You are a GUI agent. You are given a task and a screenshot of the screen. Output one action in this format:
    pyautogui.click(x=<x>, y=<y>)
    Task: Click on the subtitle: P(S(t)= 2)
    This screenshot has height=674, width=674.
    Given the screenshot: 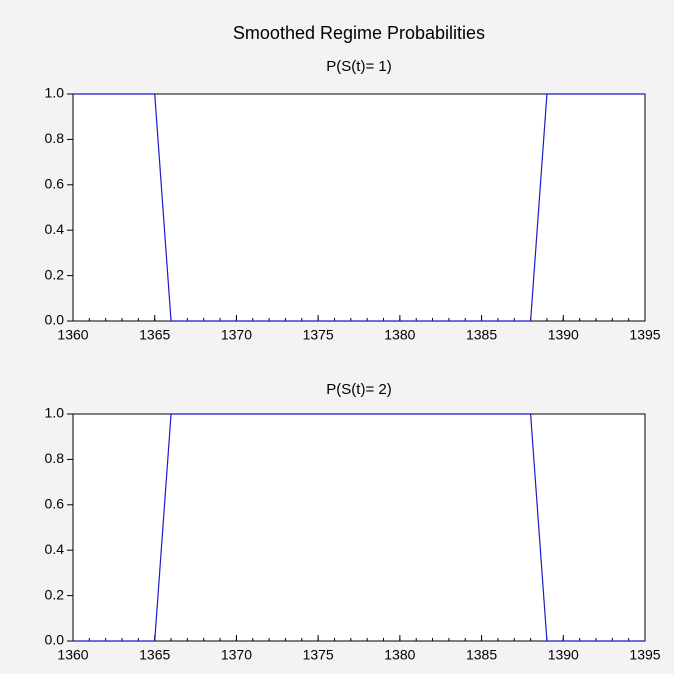 What is the action you would take?
    pyautogui.click(x=358, y=389)
    